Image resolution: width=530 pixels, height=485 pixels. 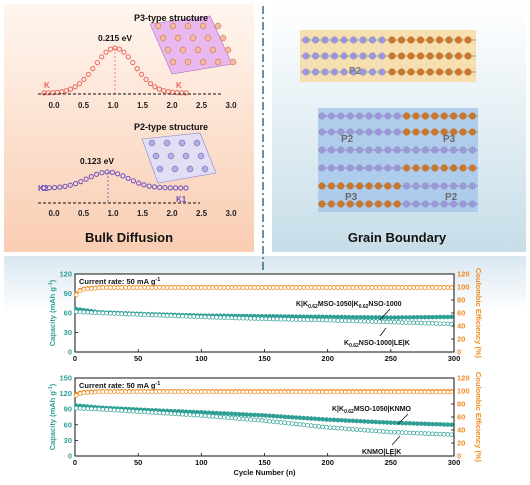 I want to click on x-tick-label: 0, so click(x=75, y=462).